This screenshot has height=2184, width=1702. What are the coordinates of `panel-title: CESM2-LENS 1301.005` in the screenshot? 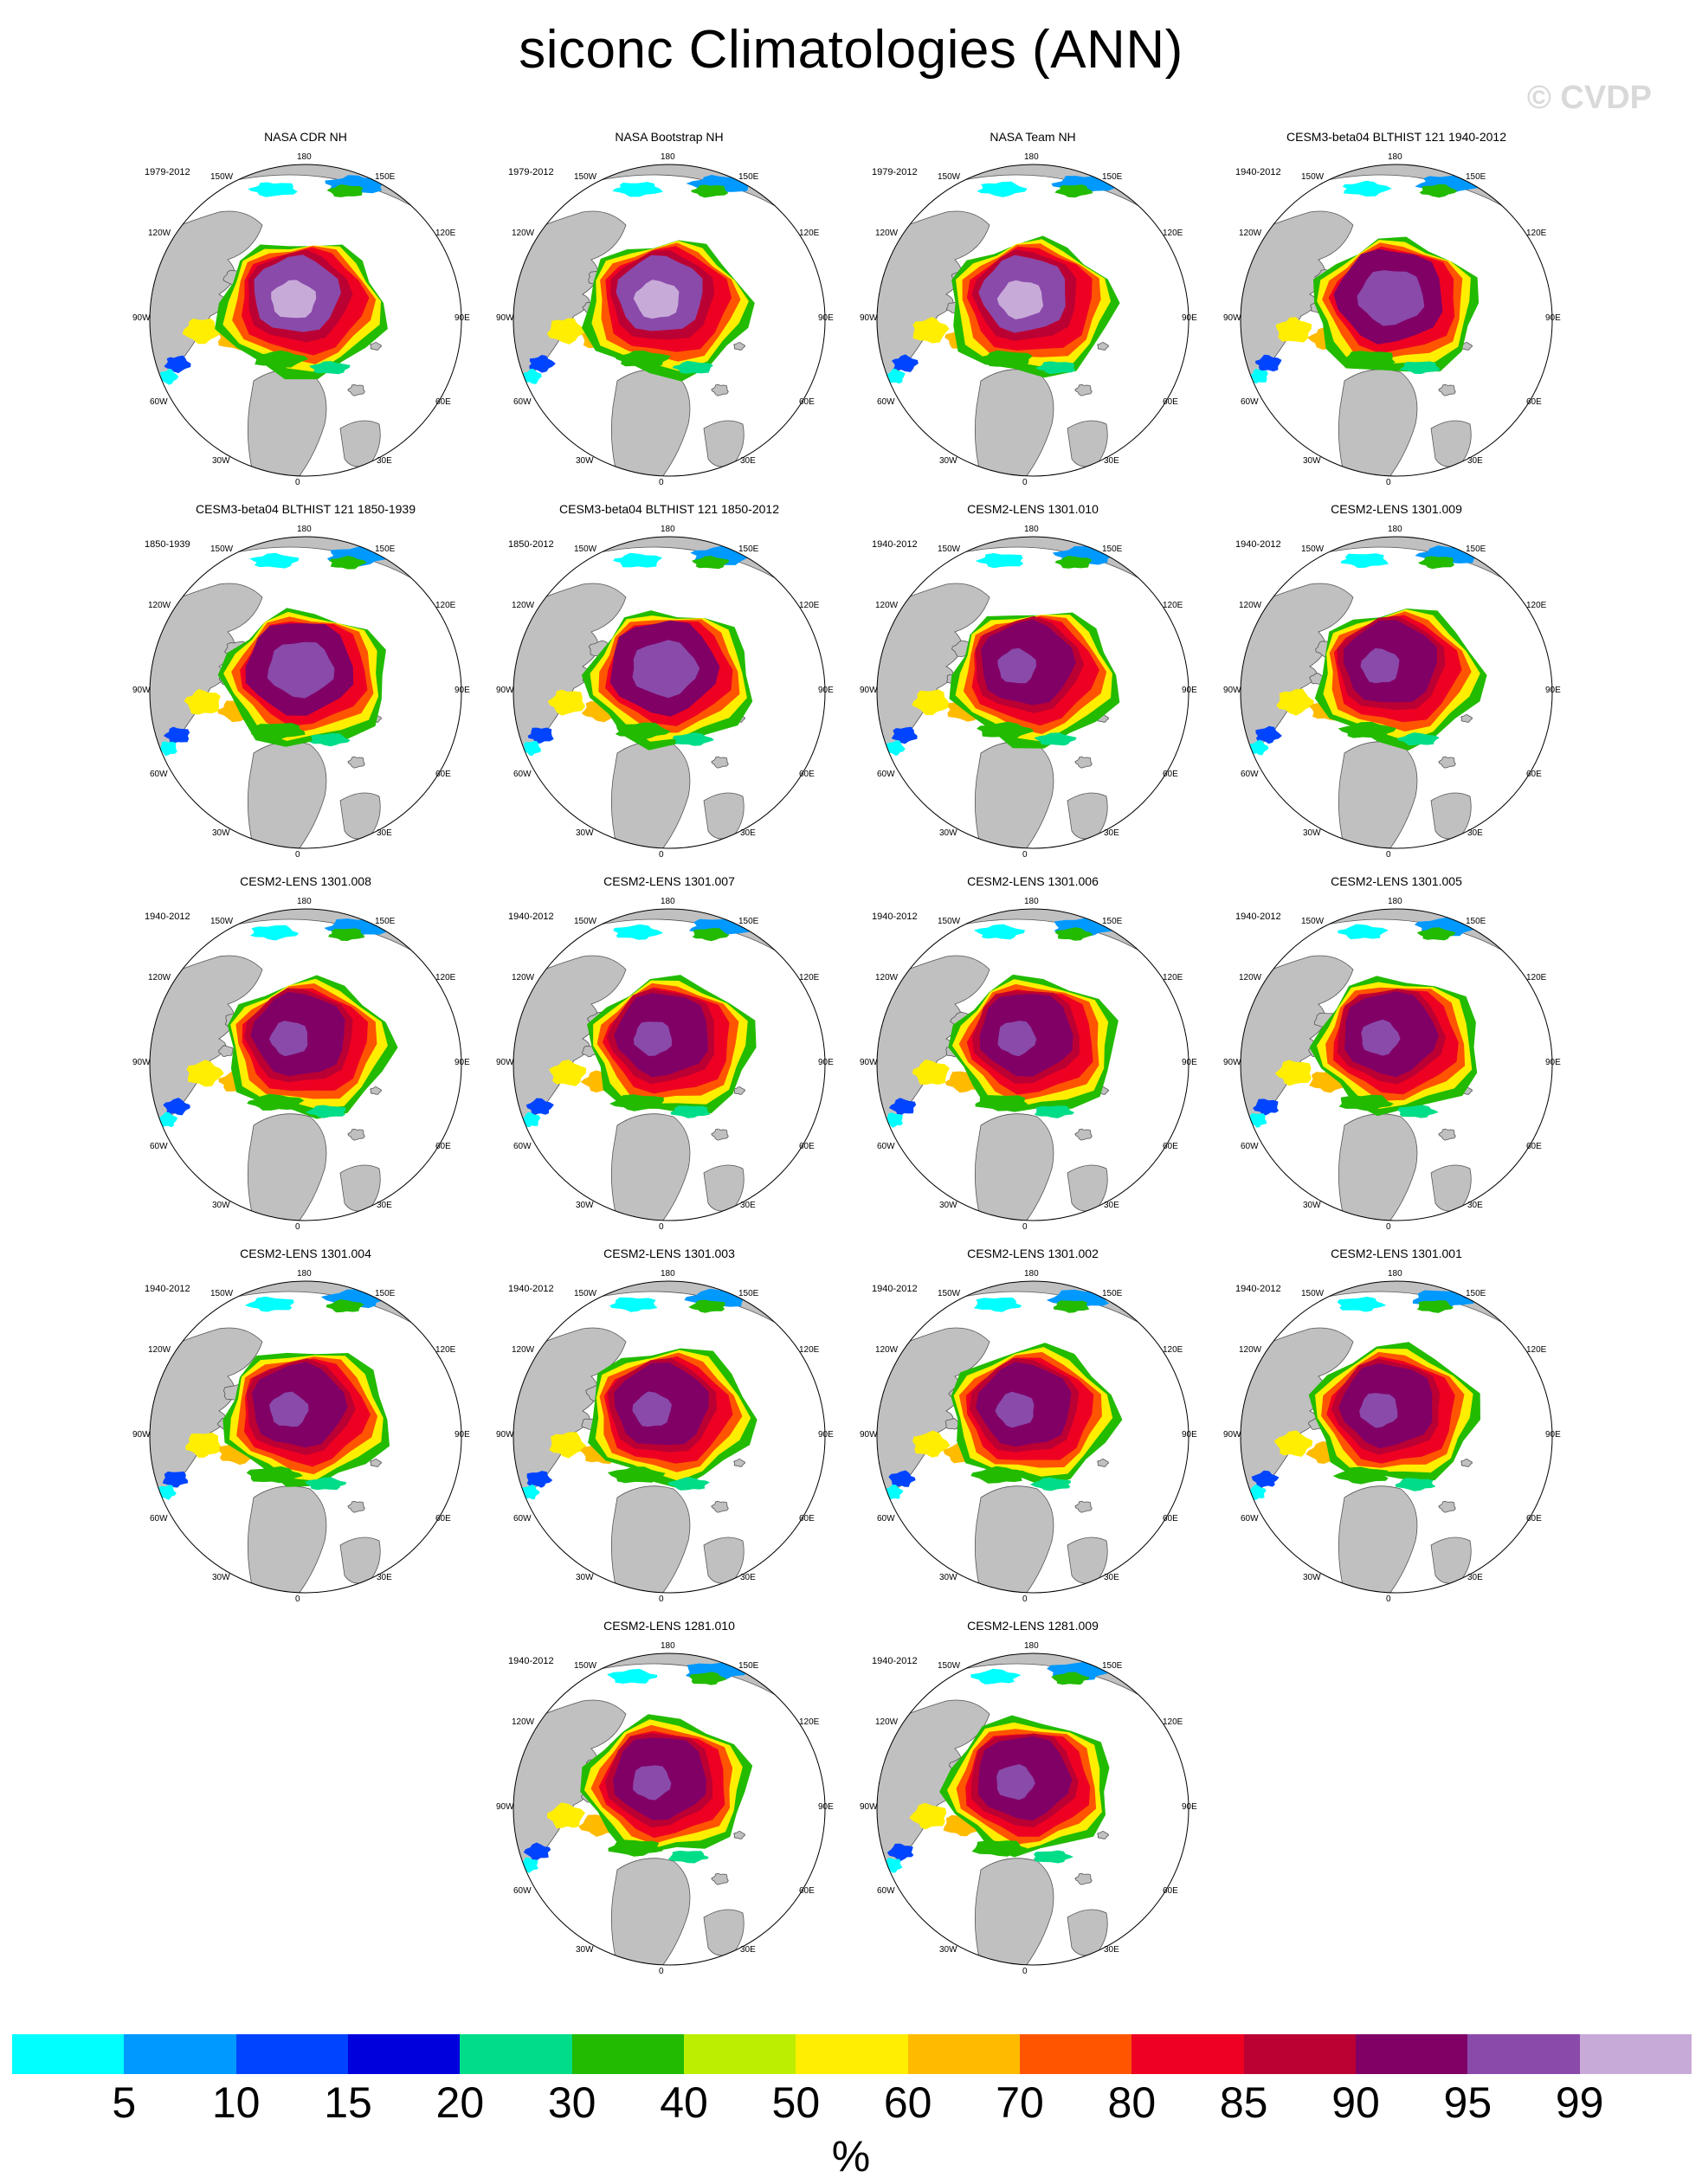 It's located at (1396, 881).